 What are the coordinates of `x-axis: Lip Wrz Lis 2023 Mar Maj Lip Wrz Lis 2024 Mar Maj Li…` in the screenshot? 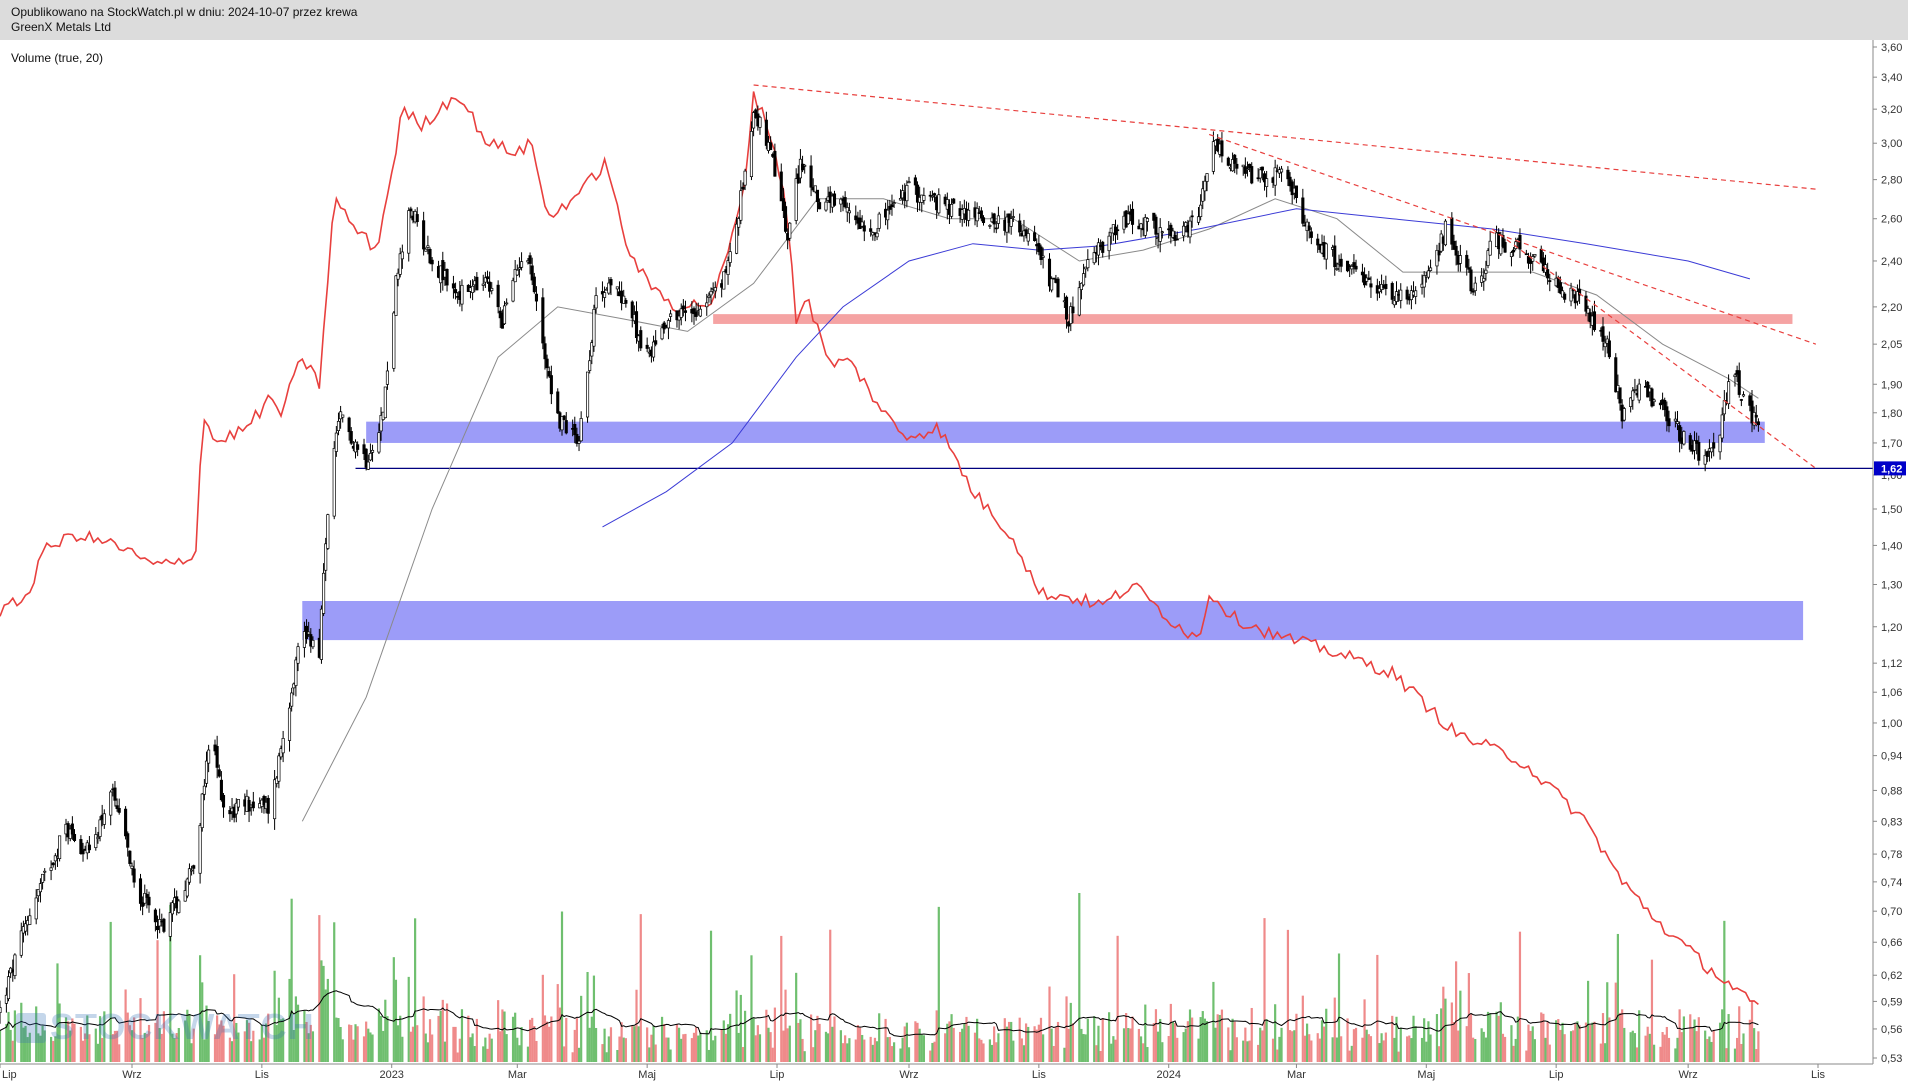 It's located at (913, 1072).